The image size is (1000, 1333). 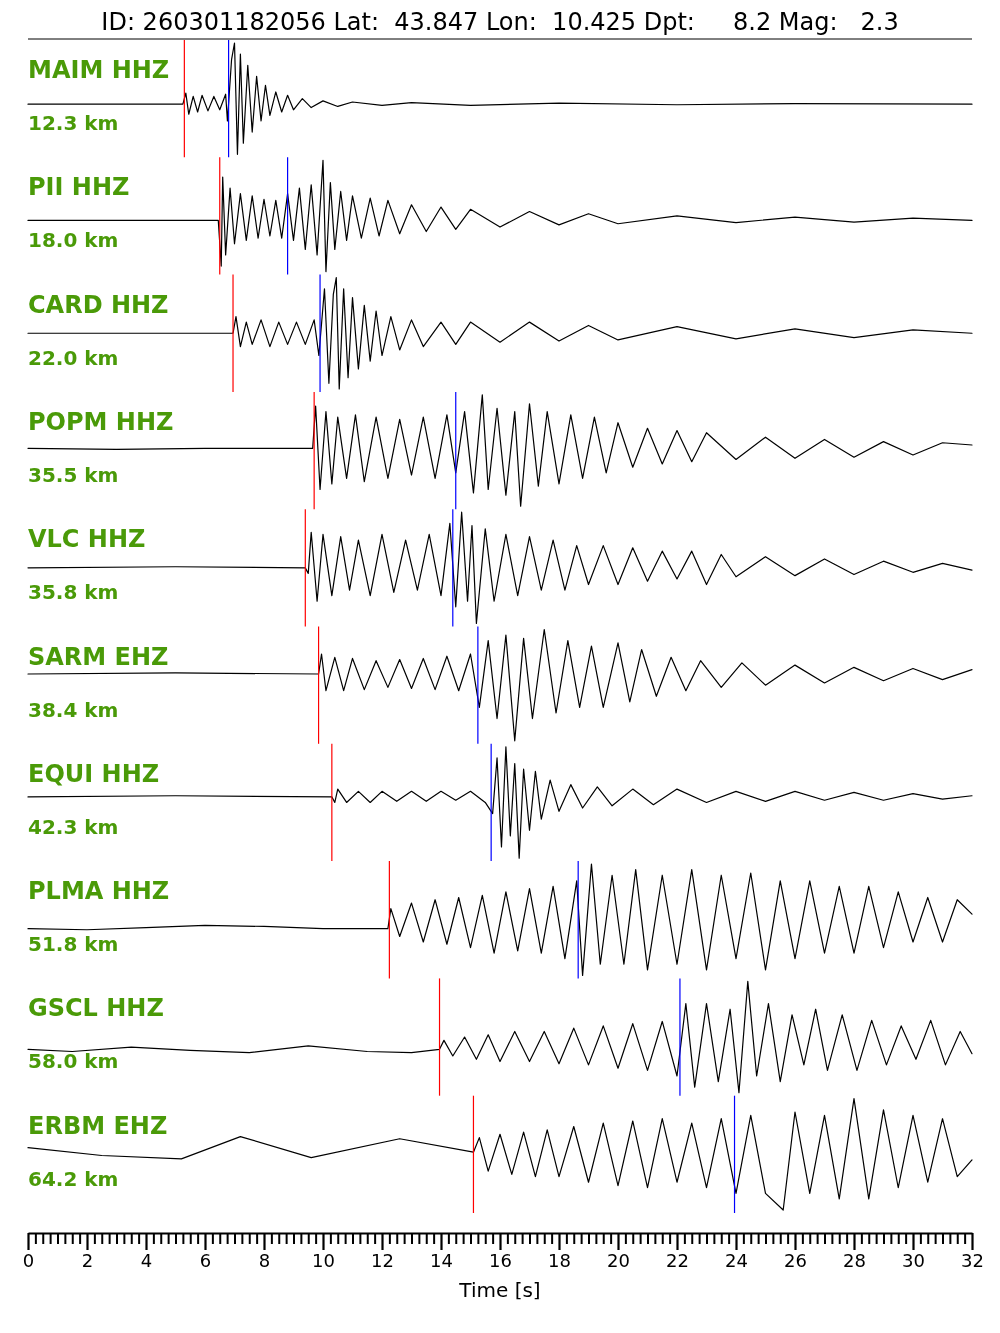 What do you see at coordinates (94, 773) in the screenshot?
I see `text: EQUI HHZ` at bounding box center [94, 773].